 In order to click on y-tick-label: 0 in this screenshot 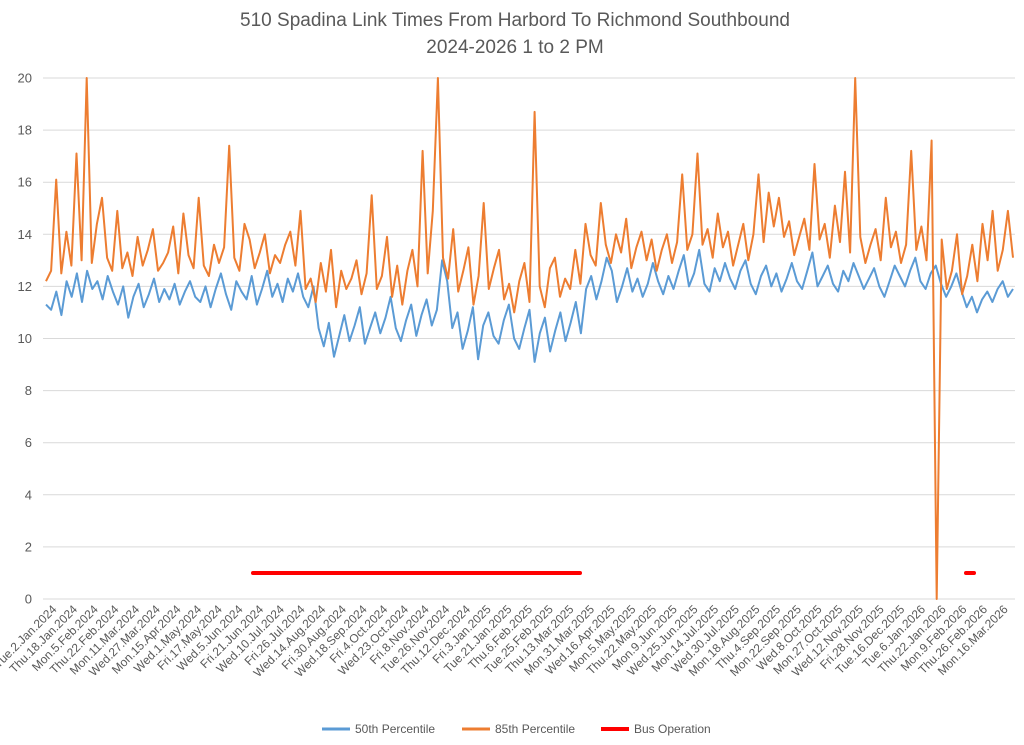, I will do `click(28, 599)`.